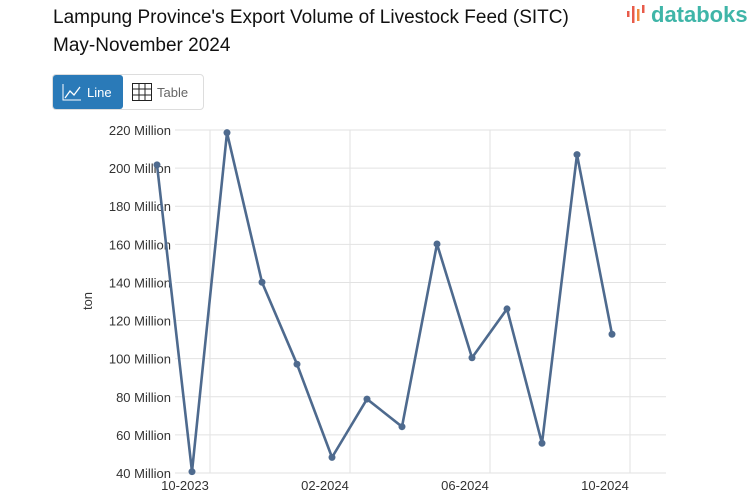  I want to click on databoks-logo: databoks, so click(687, 15).